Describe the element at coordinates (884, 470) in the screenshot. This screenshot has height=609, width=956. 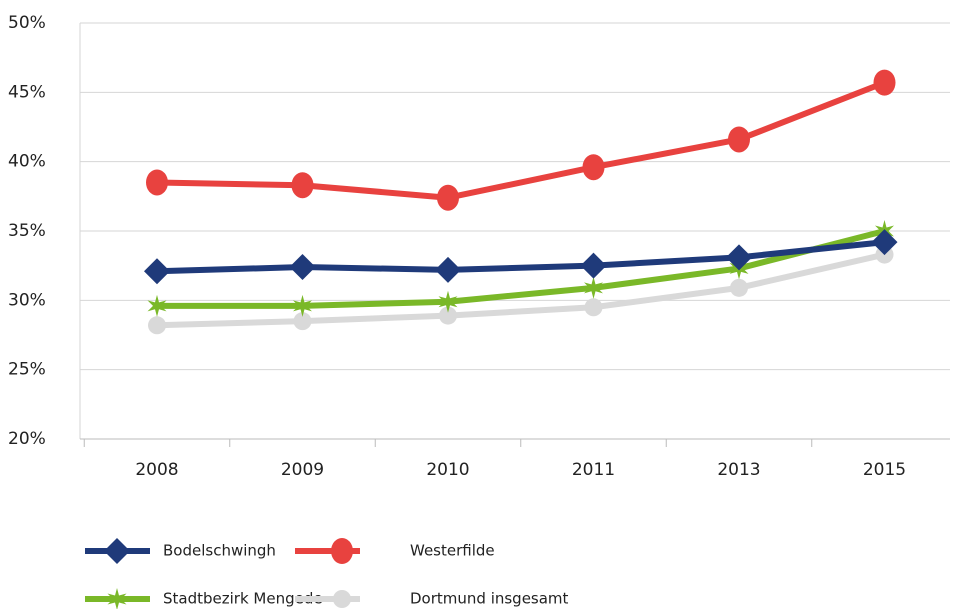
I see `x-tick-label: 2015` at that location.